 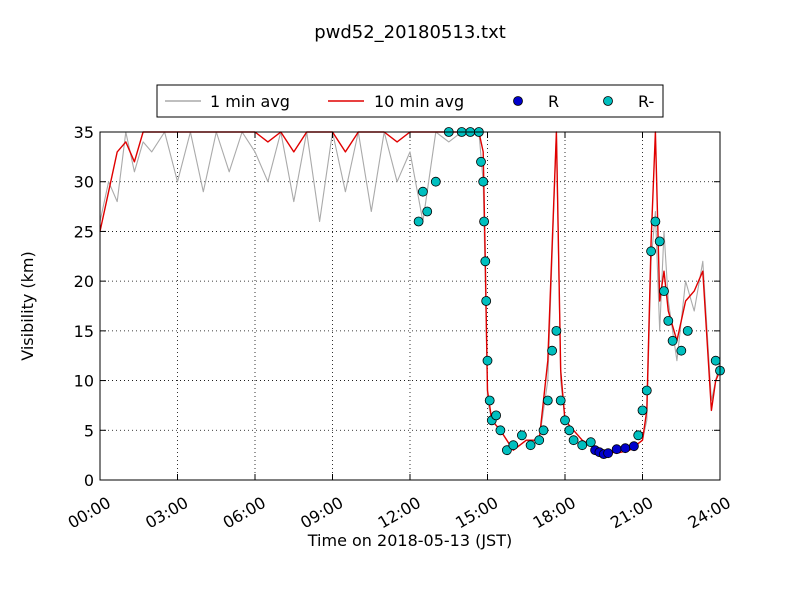 What do you see at coordinates (89, 513) in the screenshot?
I see `x-tick-label: 00:00` at bounding box center [89, 513].